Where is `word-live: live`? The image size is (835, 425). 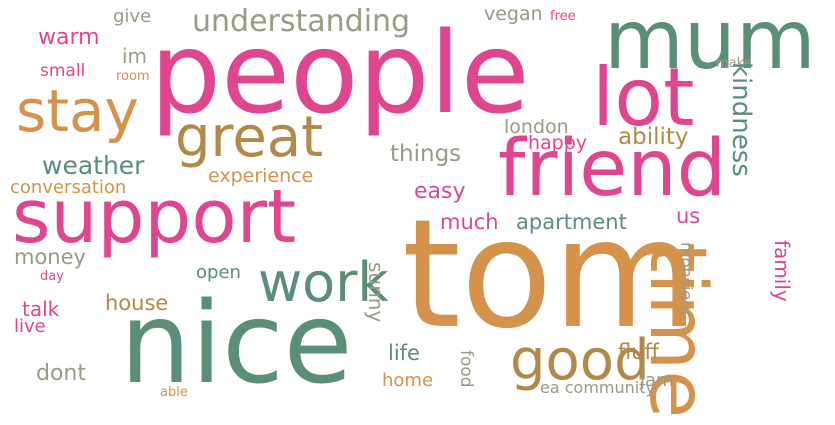
word-live: live is located at coordinates (30, 326).